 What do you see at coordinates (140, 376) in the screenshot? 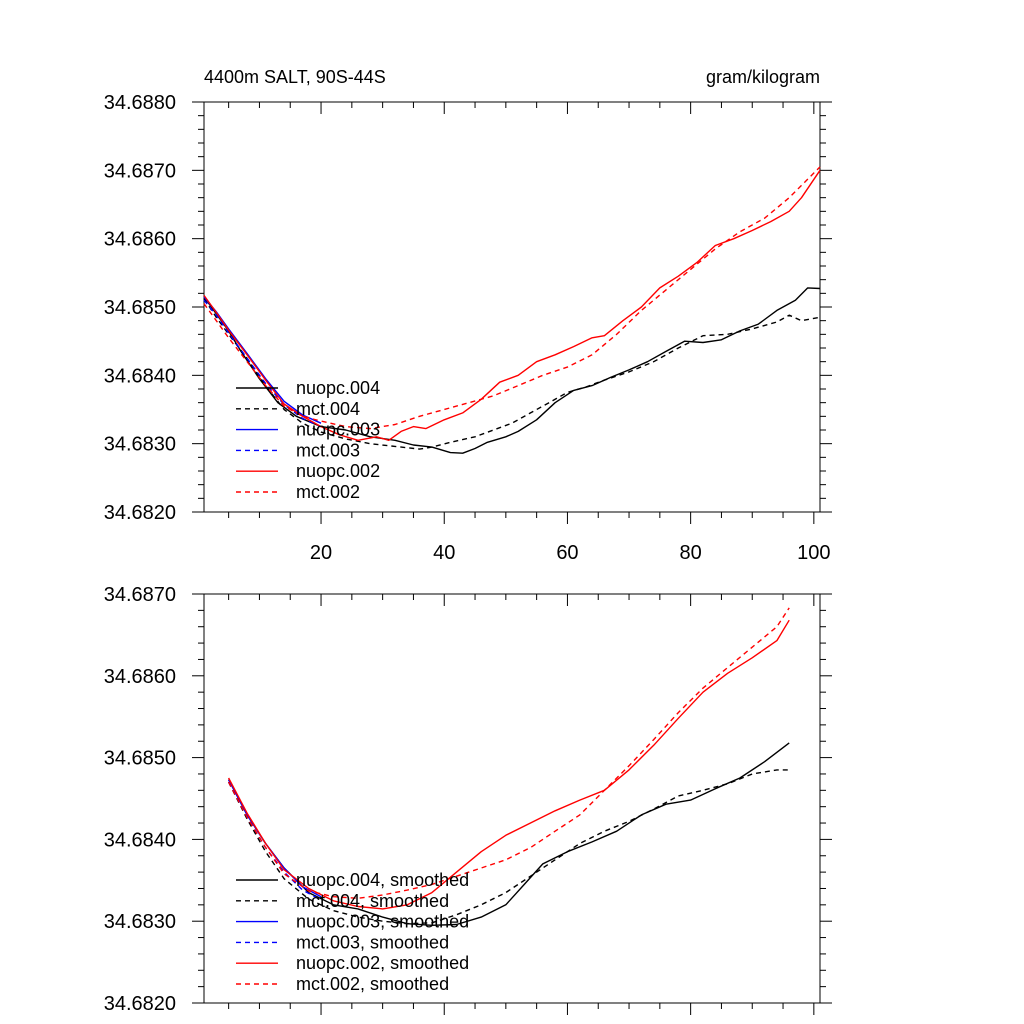
I see `top-y-tick-label: 34.6840` at bounding box center [140, 376].